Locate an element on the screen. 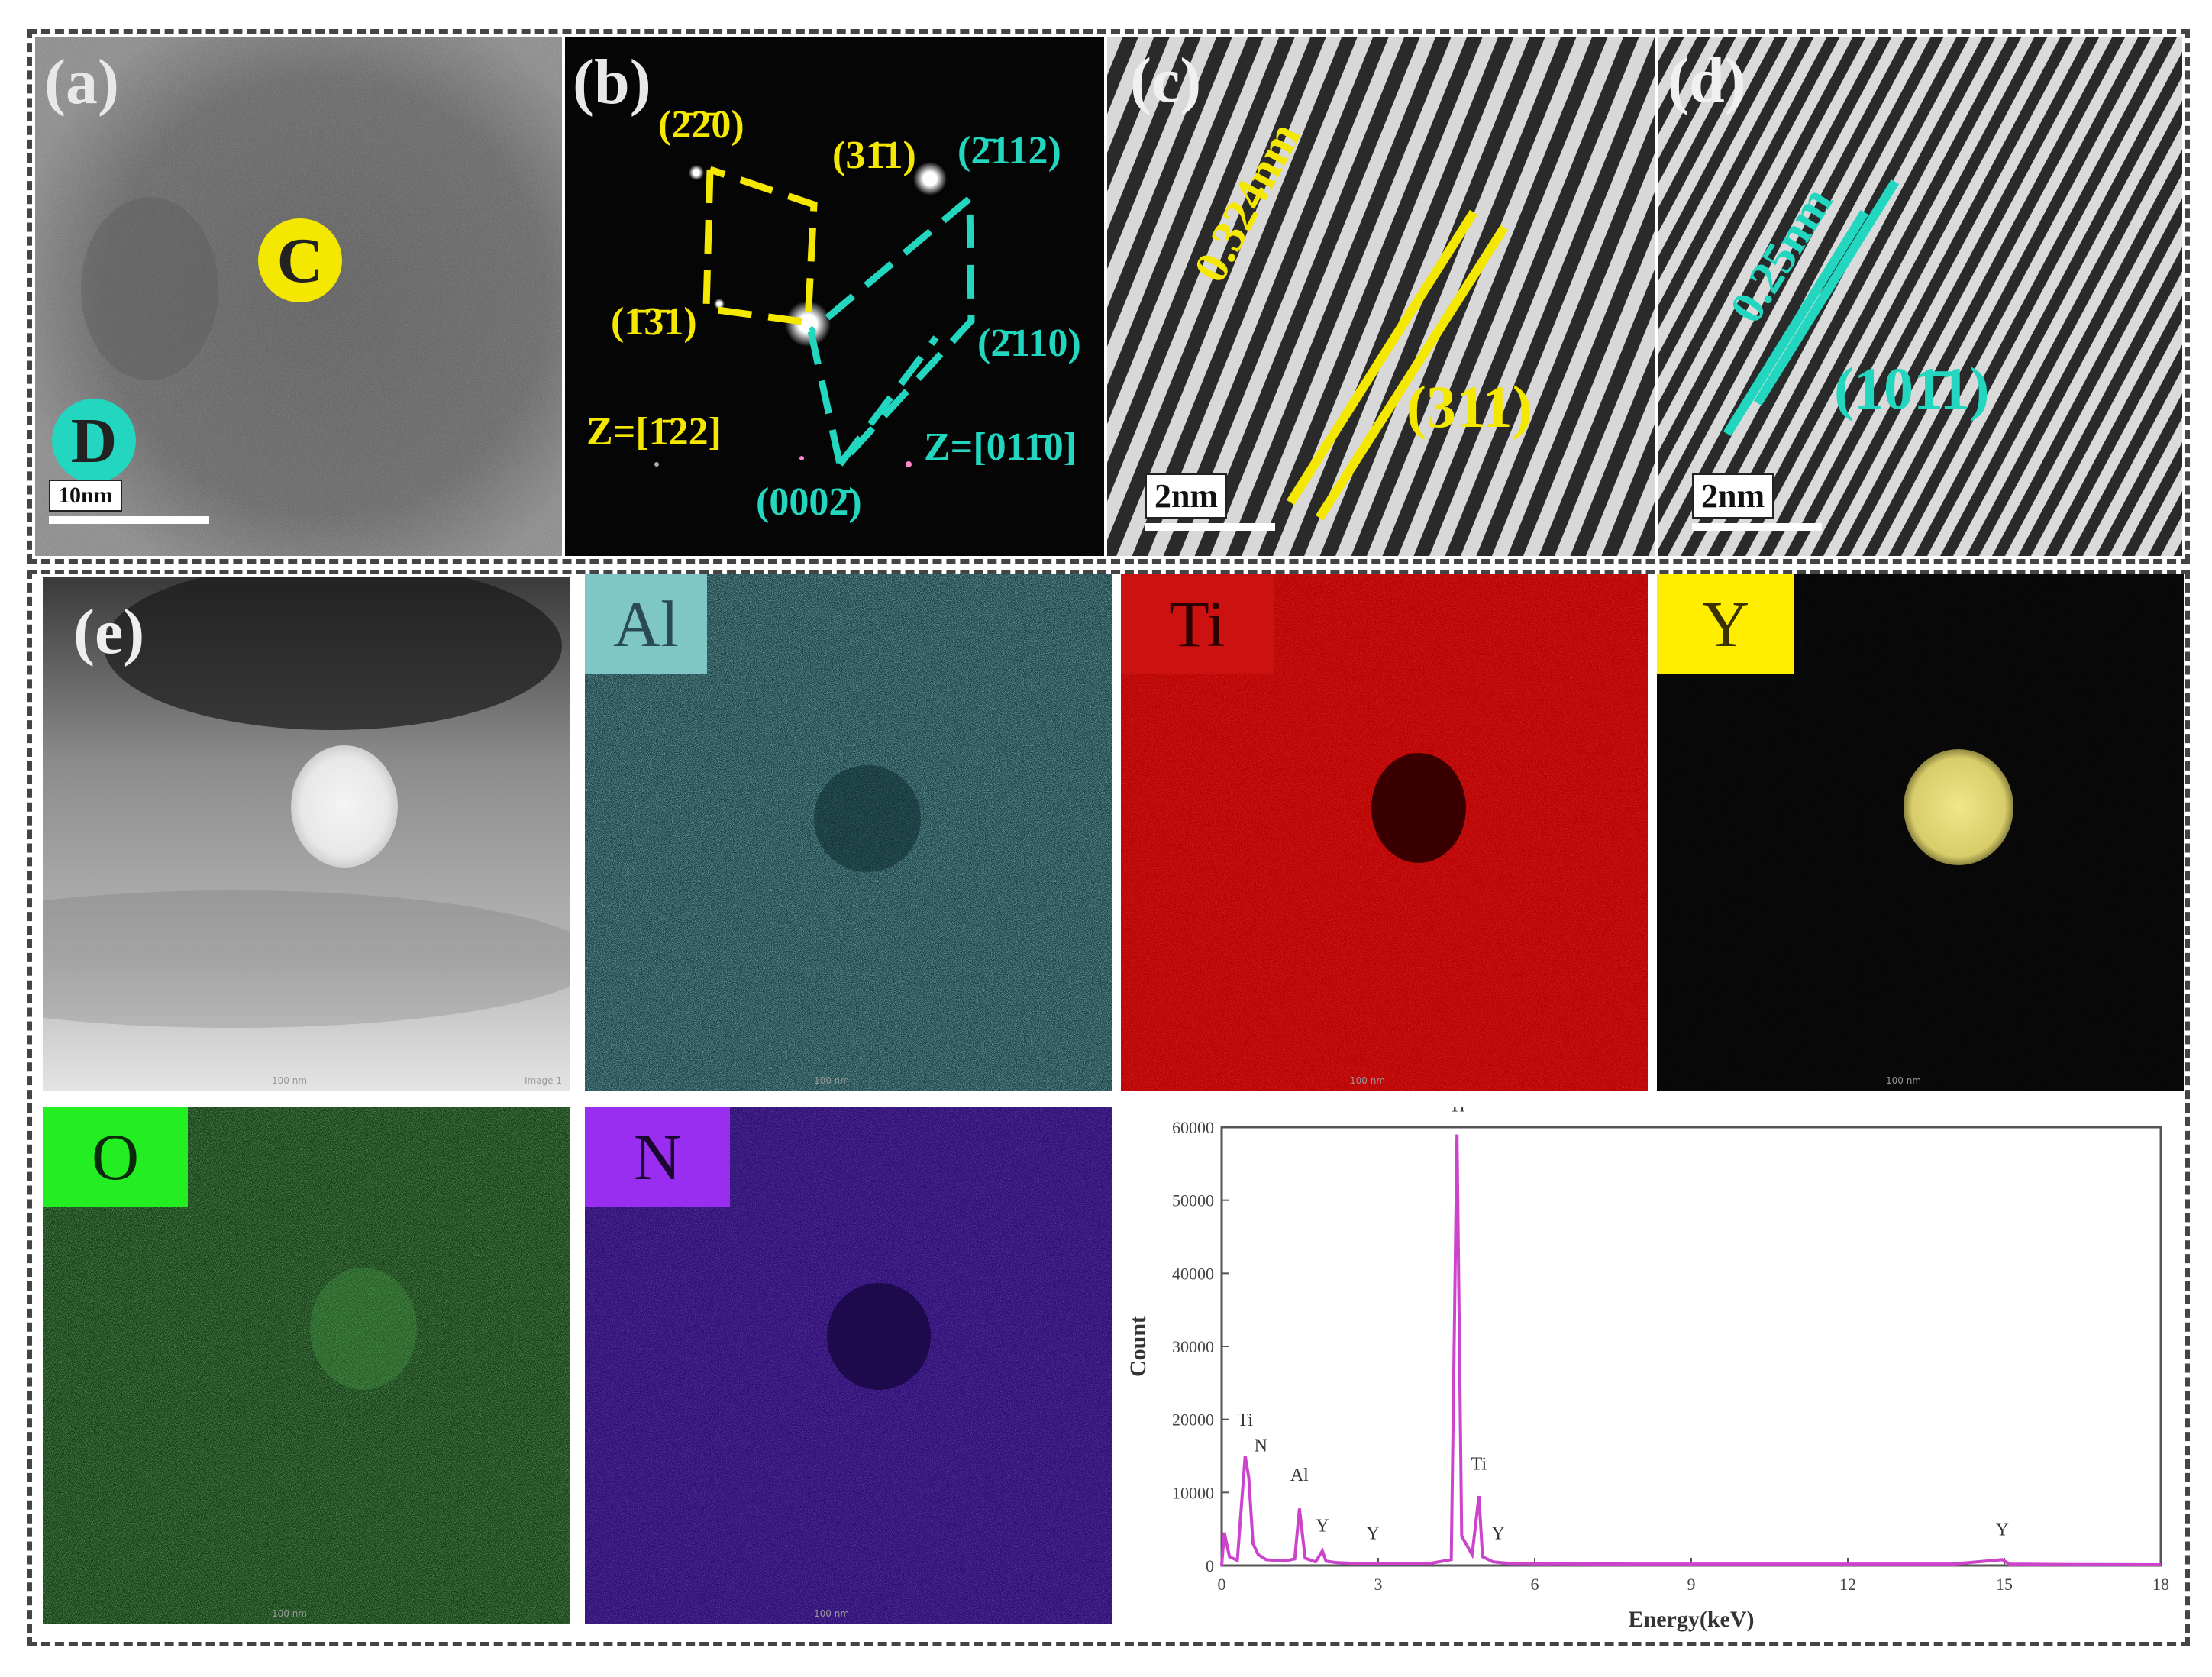 This screenshot has height=1677, width=2212. map-y-label: Y is located at coordinates (1725, 624).